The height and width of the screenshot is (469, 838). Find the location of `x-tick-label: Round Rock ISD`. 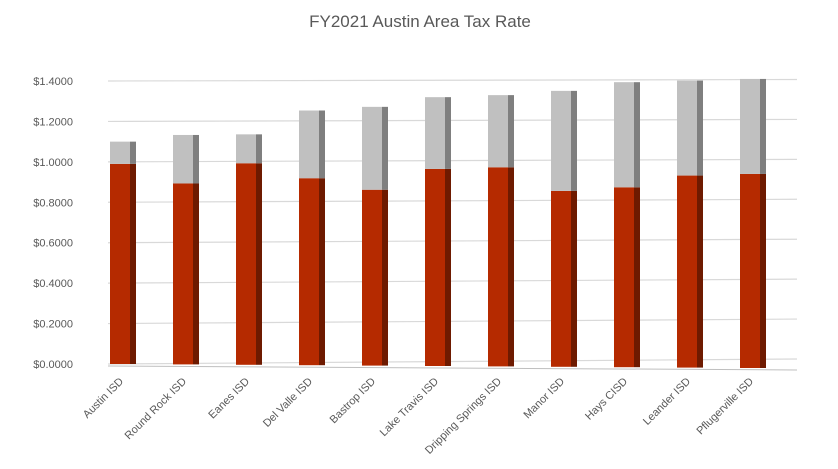

x-tick-label: Round Rock ISD is located at coordinates (156, 409).